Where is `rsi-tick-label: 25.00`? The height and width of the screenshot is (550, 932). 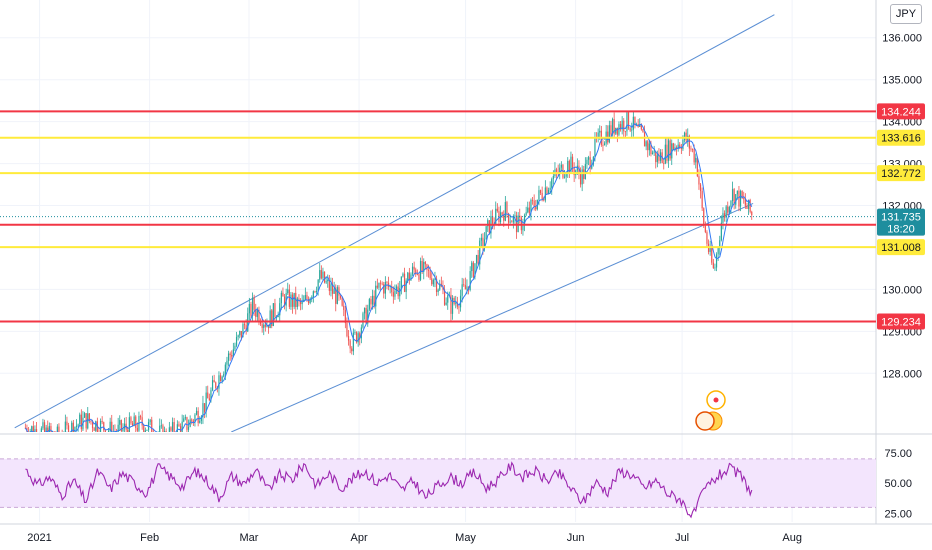 rsi-tick-label: 25.00 is located at coordinates (898, 515).